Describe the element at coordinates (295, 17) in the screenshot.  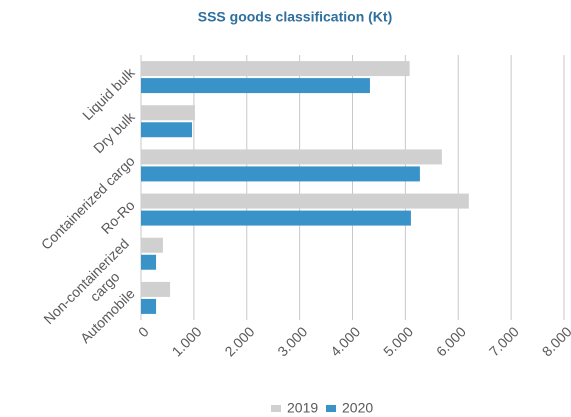
I see `chart-title: SSS goods classification (Kt)` at that location.